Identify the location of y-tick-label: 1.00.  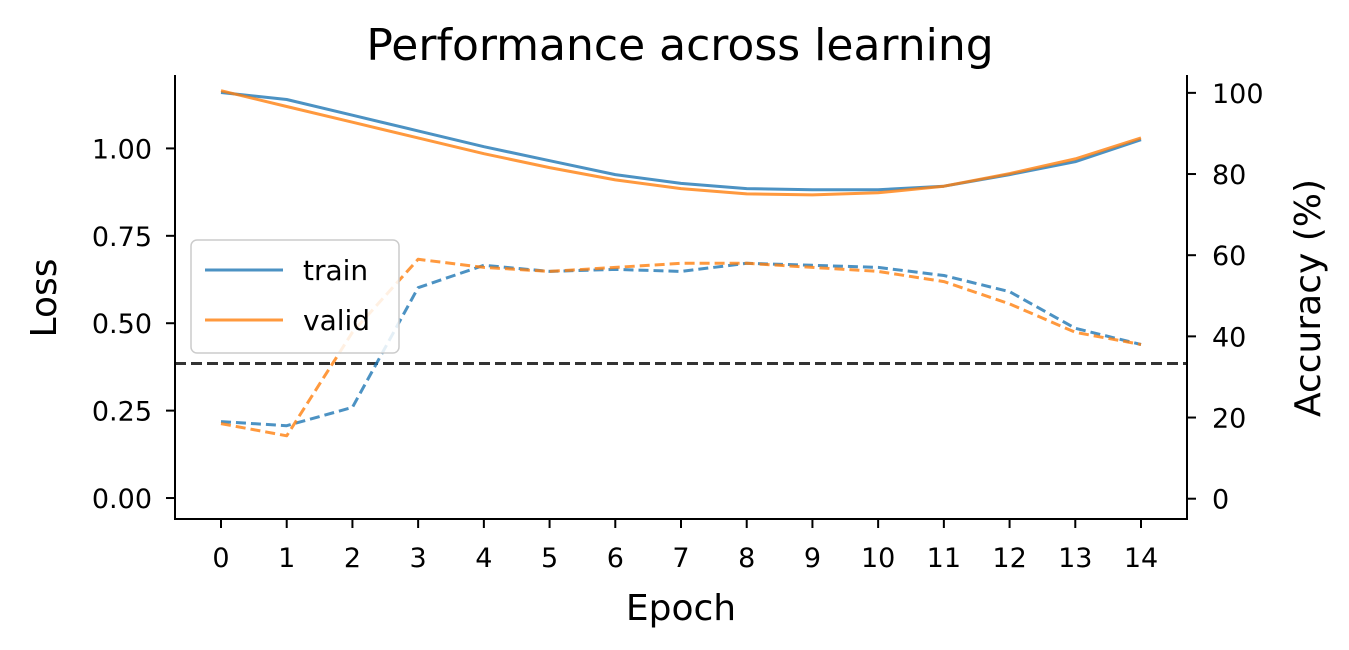
(122, 149).